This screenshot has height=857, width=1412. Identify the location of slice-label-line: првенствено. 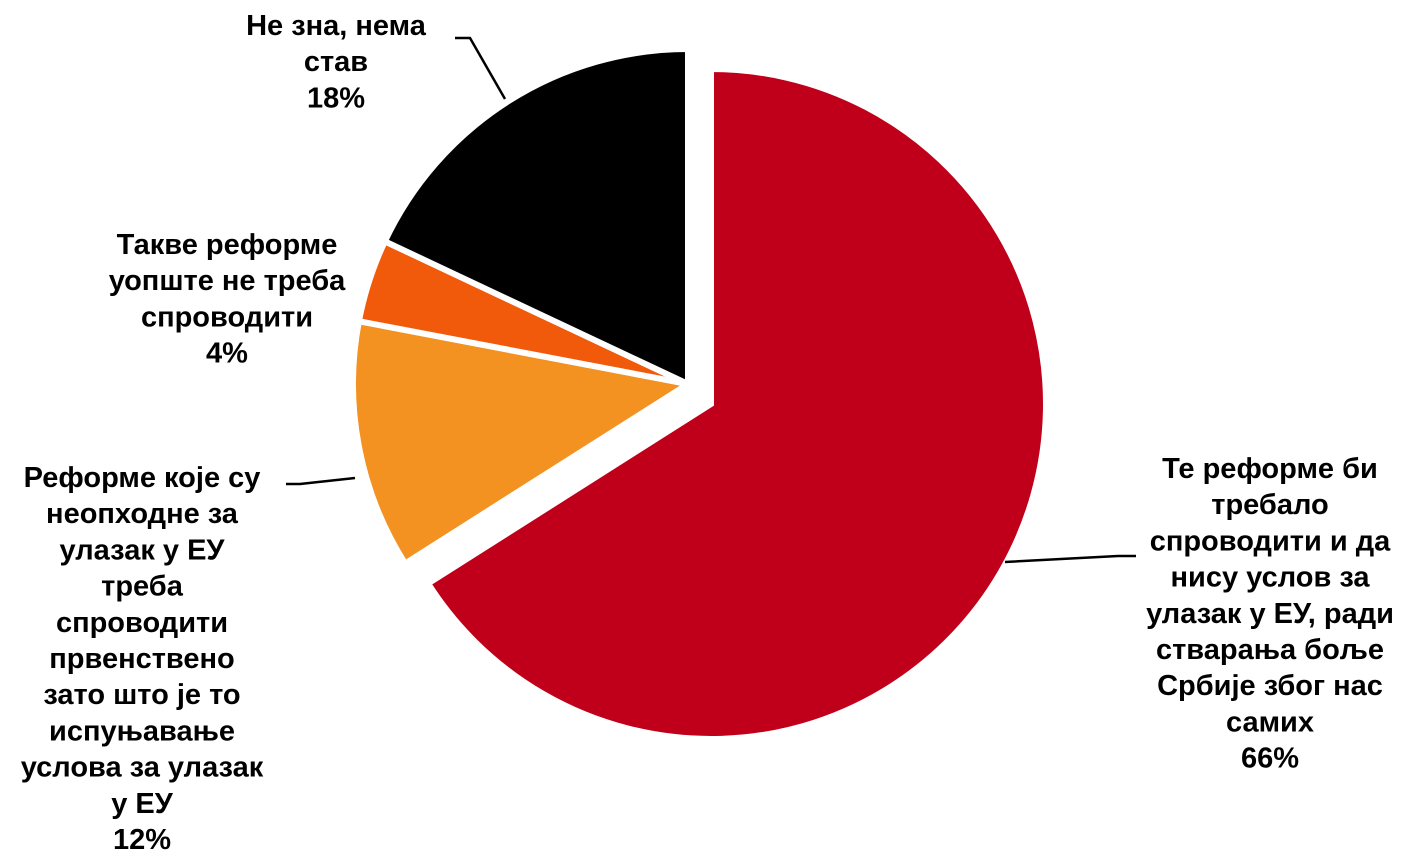
(141, 659).